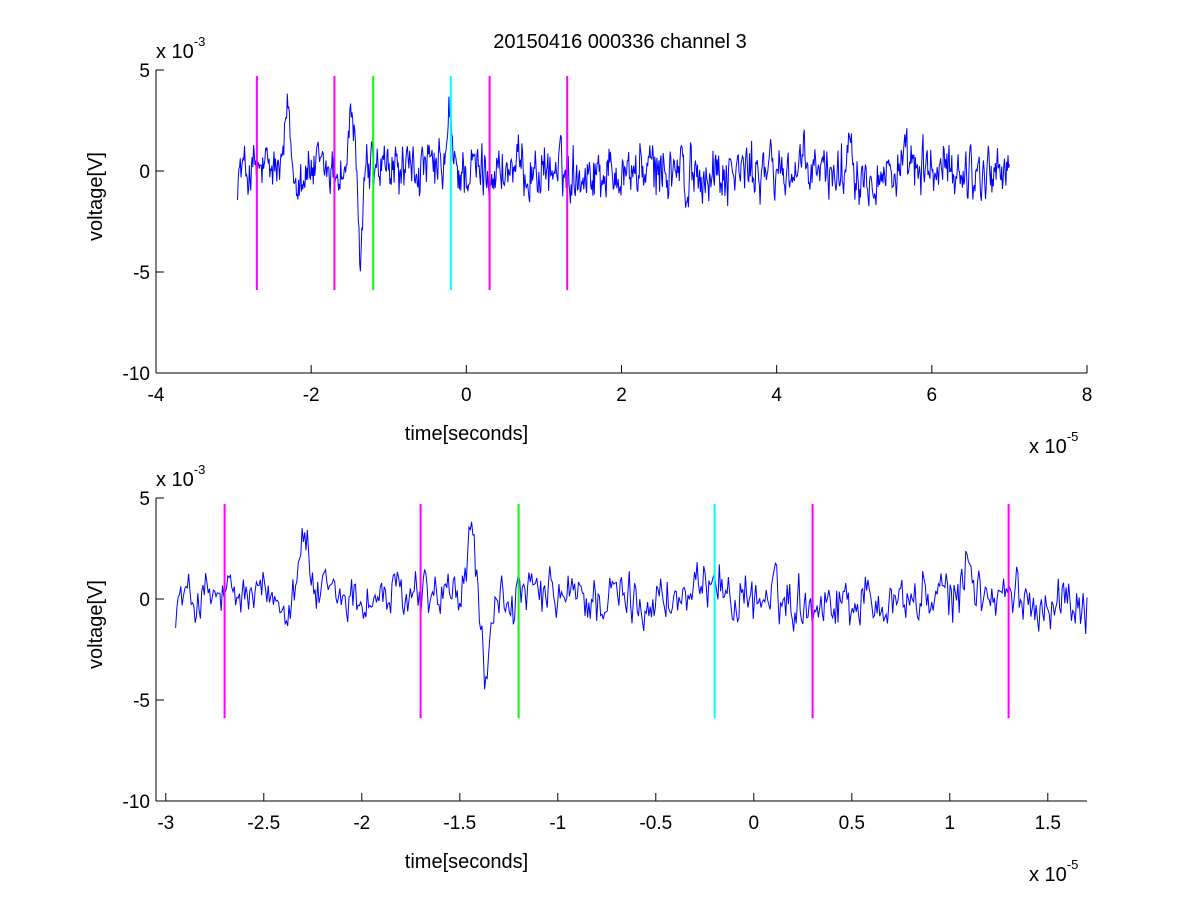 This screenshot has height=901, width=1200. I want to click on x-tick-label: -2.5, so click(263, 823).